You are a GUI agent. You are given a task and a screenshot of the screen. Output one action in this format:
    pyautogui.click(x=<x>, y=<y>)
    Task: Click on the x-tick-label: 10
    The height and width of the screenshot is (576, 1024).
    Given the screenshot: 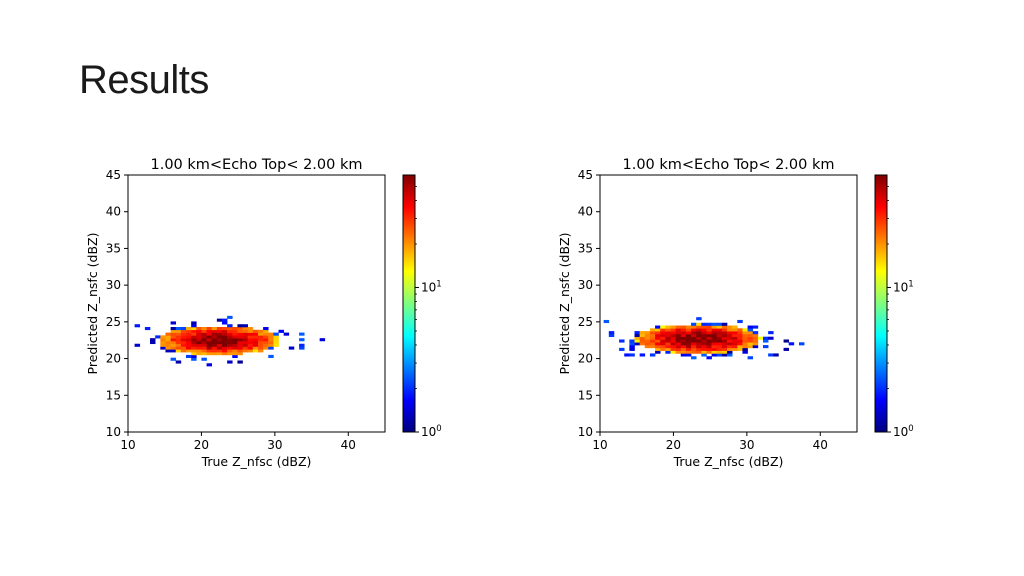 What is the action you would take?
    pyautogui.click(x=127, y=445)
    